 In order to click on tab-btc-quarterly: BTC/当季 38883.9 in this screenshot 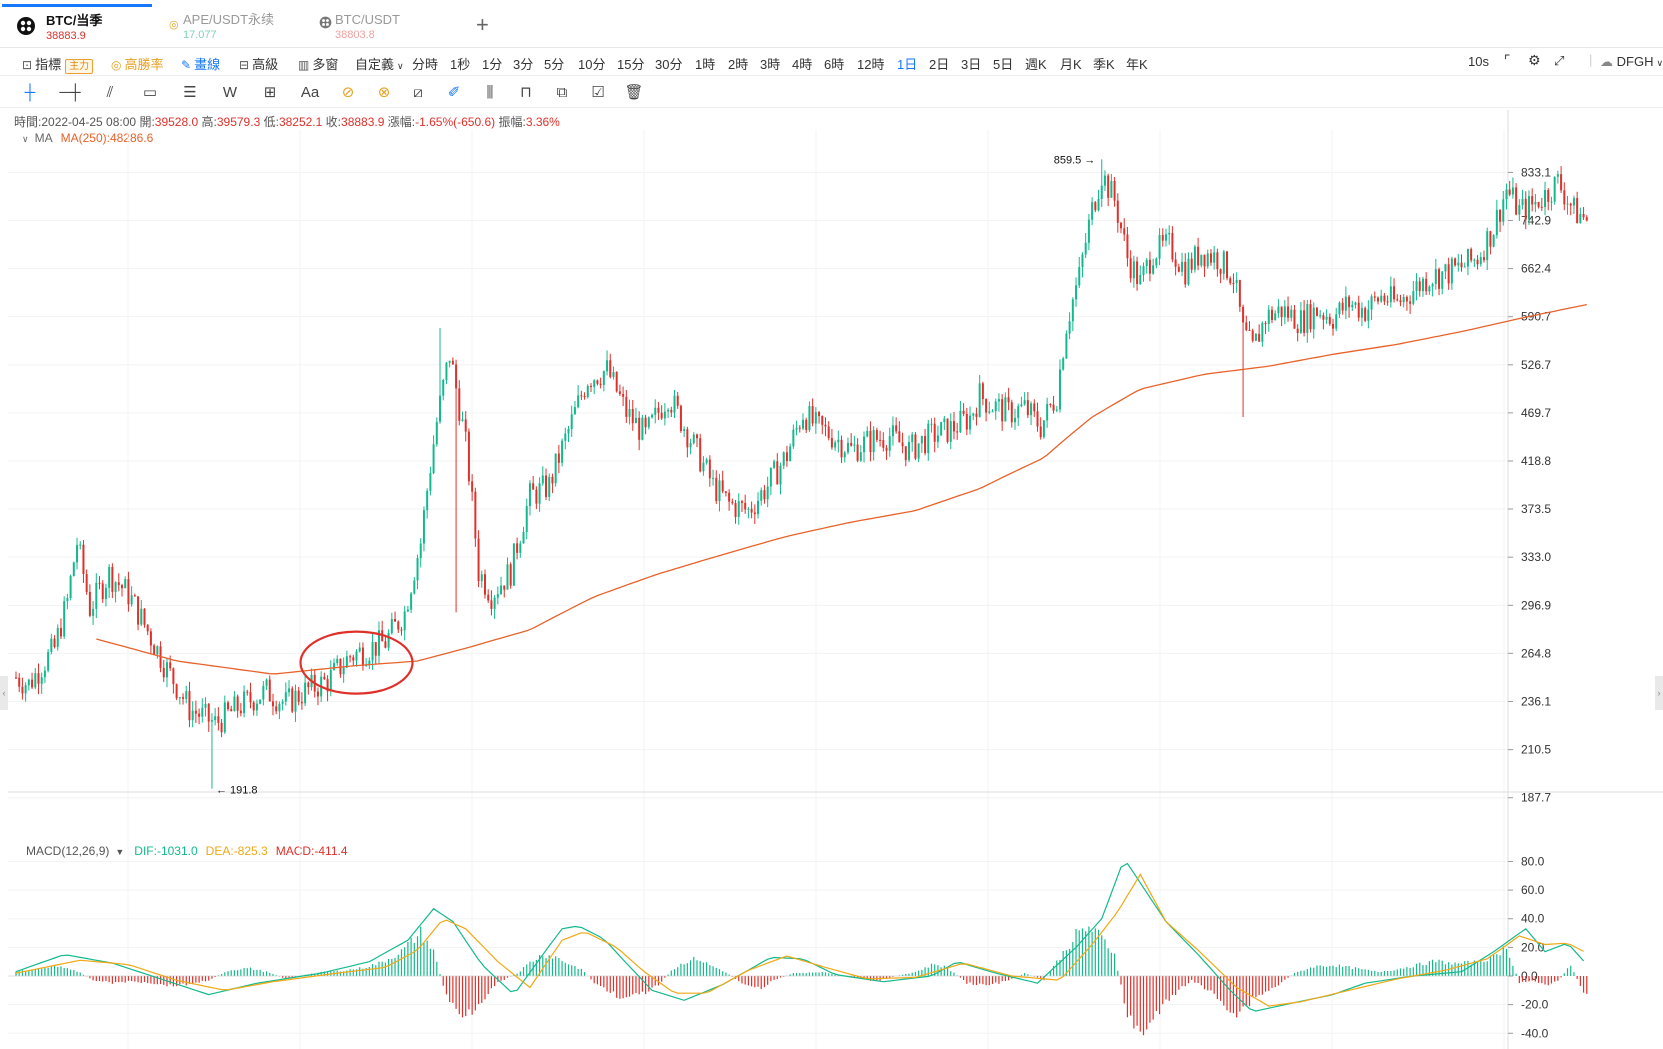, I will do `click(77, 25)`.